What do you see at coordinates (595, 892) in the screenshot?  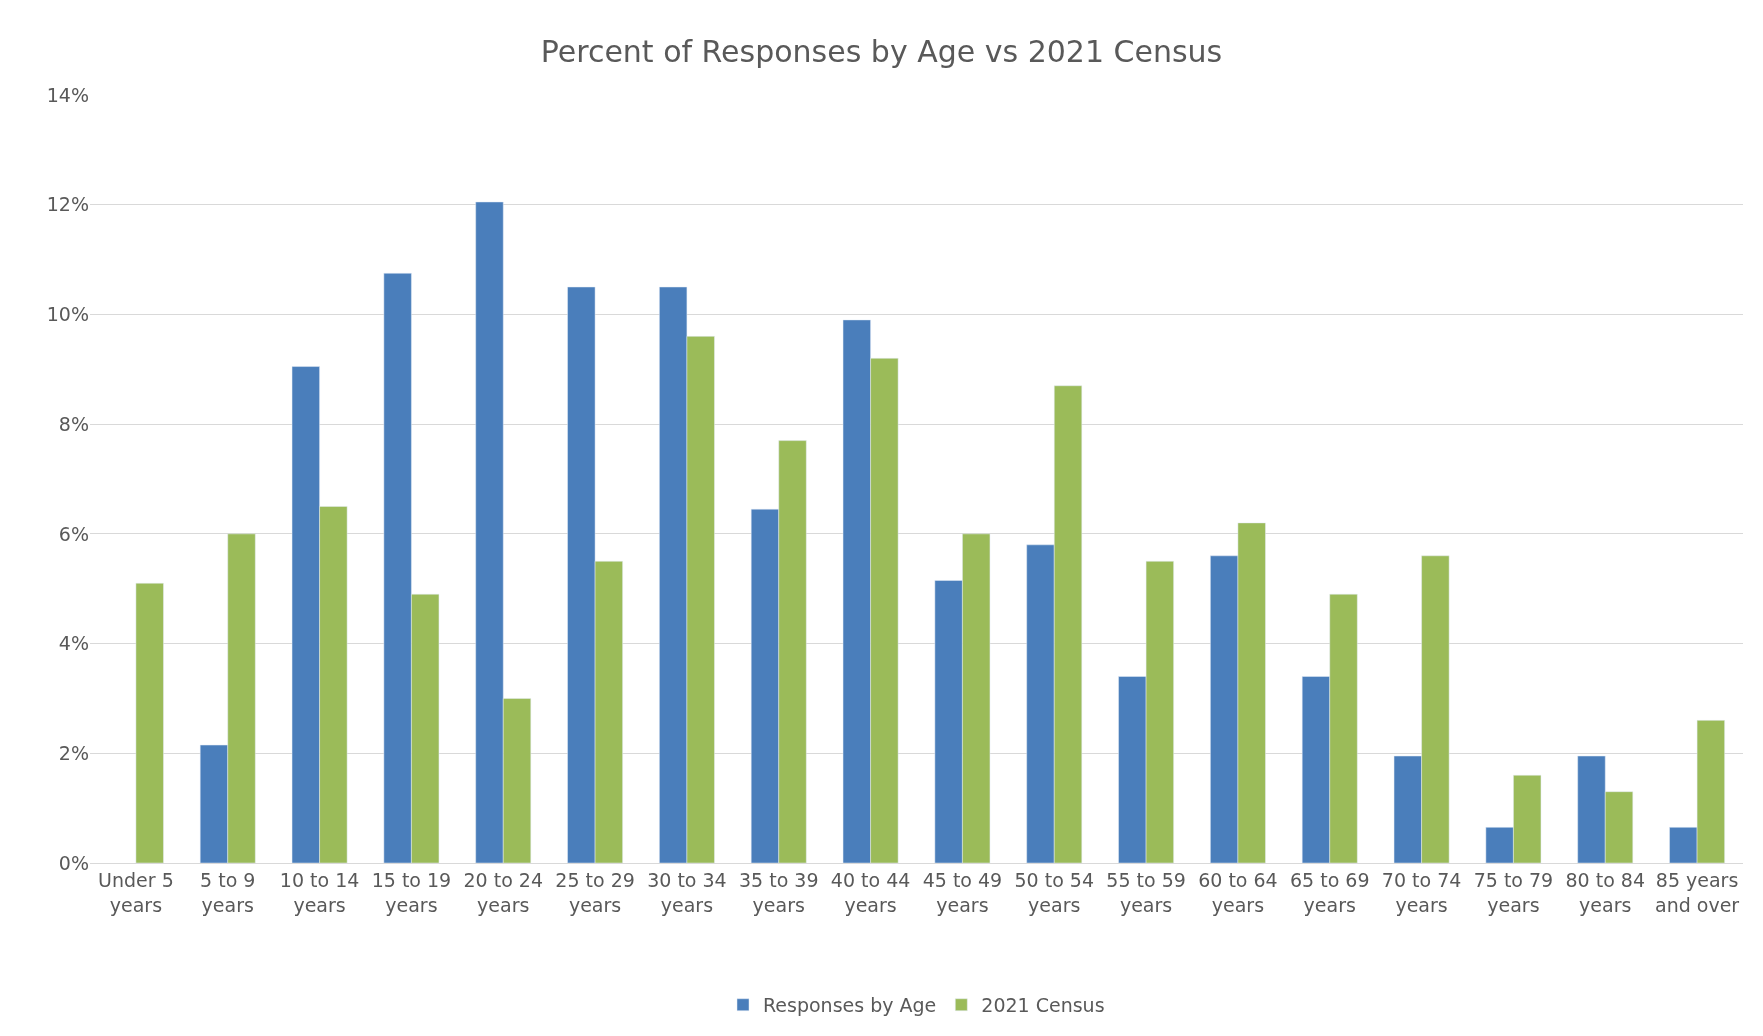 I see `x-tick-label: 25 to 29 years` at bounding box center [595, 892].